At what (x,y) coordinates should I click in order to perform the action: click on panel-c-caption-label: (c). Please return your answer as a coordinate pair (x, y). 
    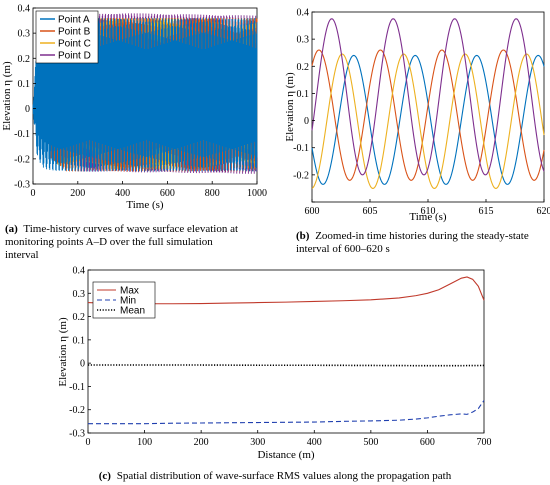
    Looking at the image, I should click on (105, 476).